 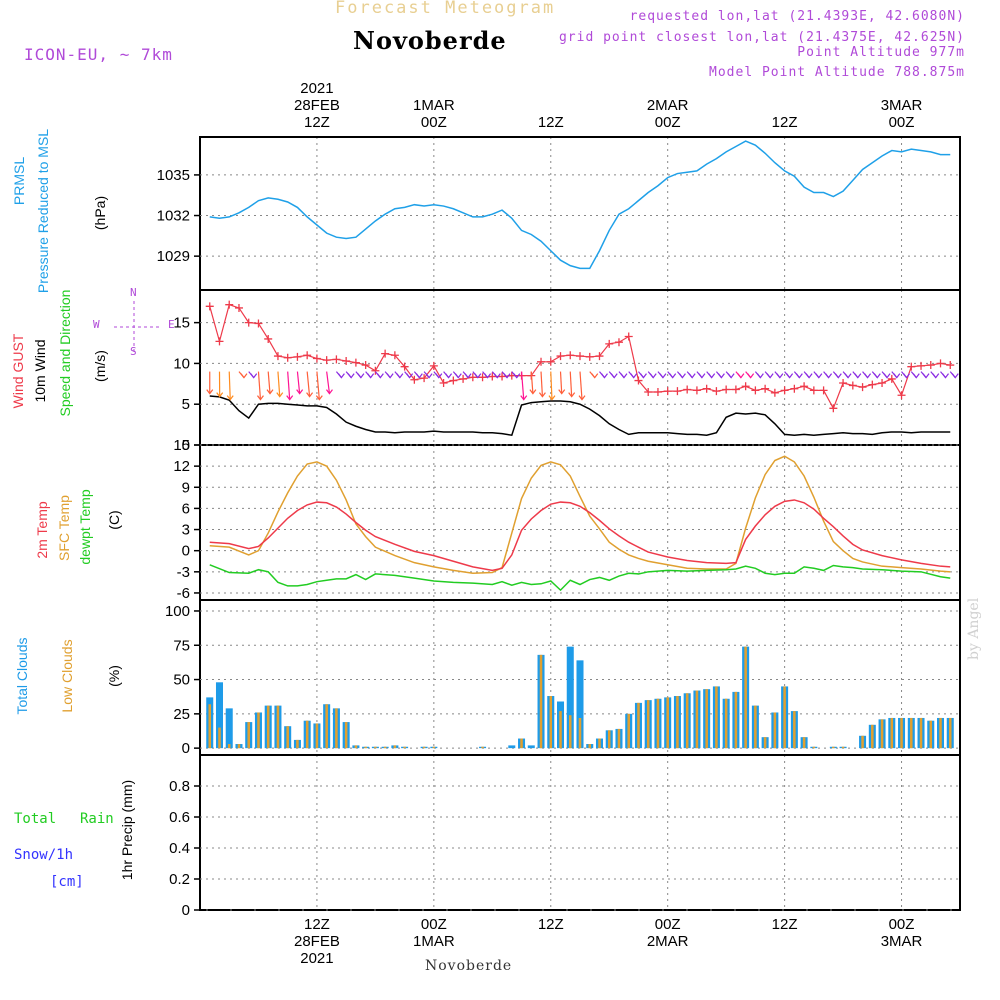 I want to click on y-tick-label: 1035, so click(x=173, y=175).